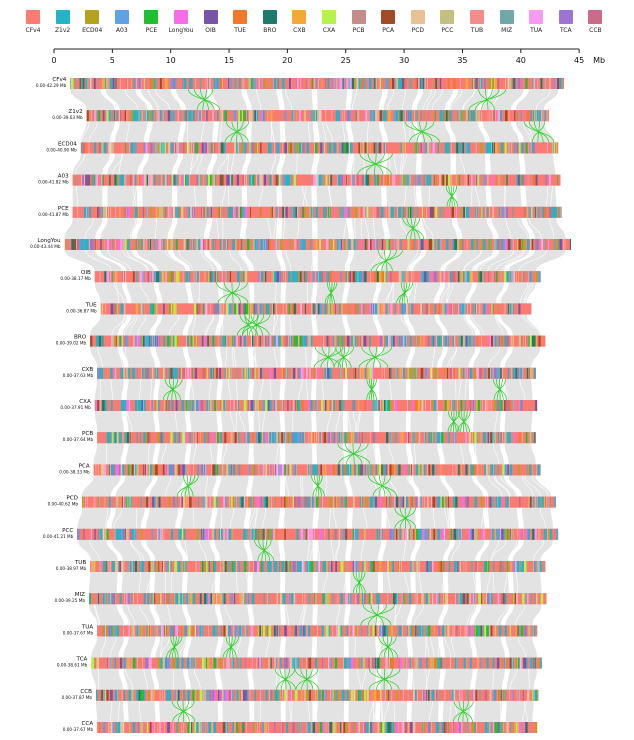 The width and height of the screenshot is (634, 740). What do you see at coordinates (462, 60) in the screenshot?
I see `axis-tick-label: 35` at bounding box center [462, 60].